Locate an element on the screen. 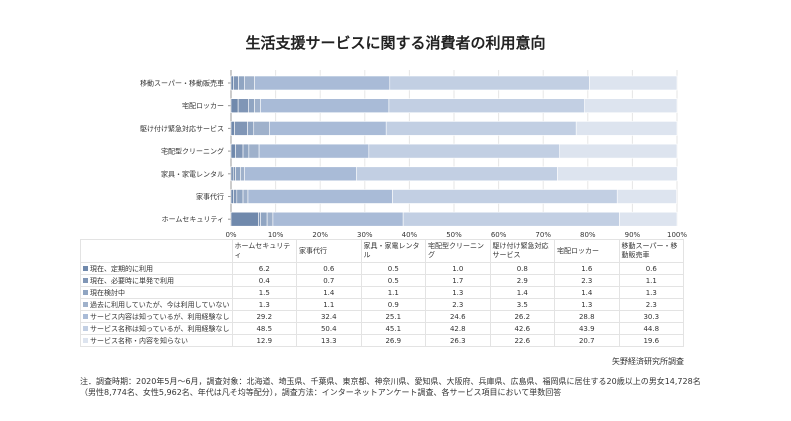 The height and width of the screenshot is (421, 791). table-cell: 1.7 is located at coordinates (458, 280).